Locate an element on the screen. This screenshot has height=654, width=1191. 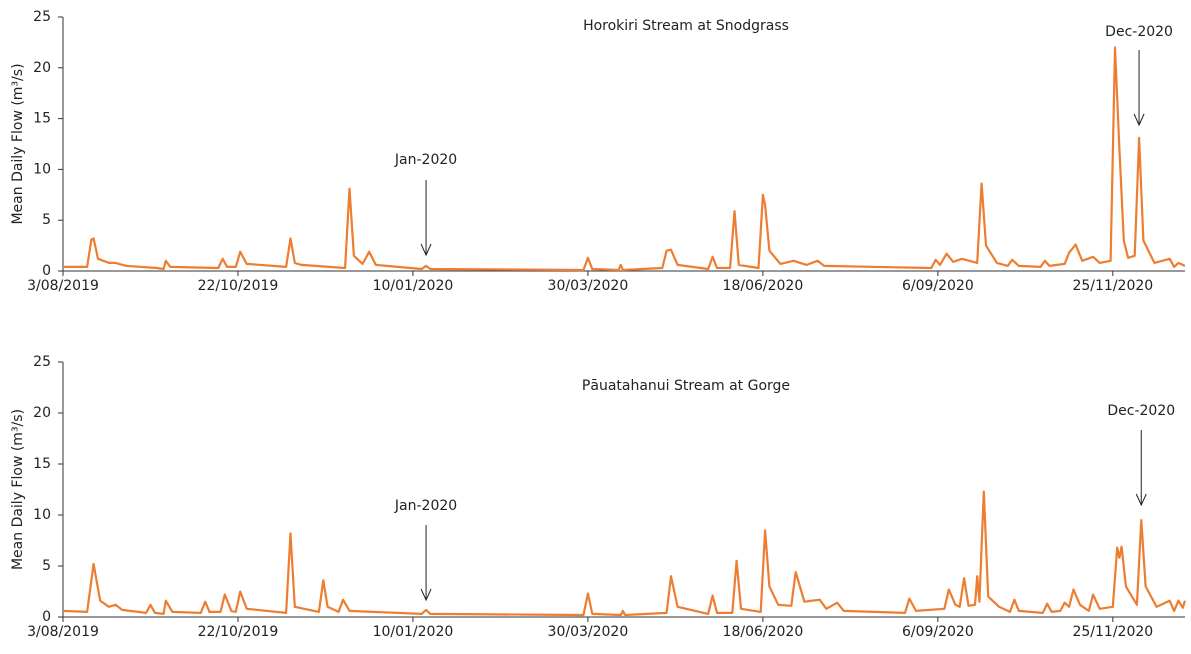
chart-title: Horokiri Stream at Snodgrass is located at coordinates (686, 26).